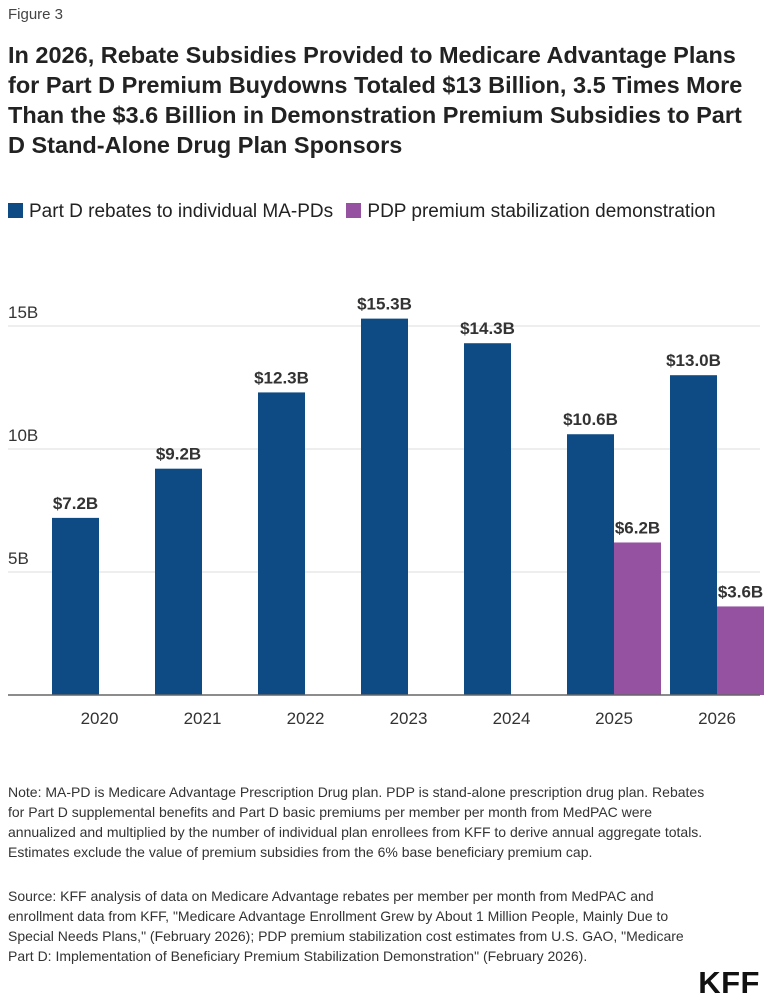  I want to click on x-tick-label-2026: 2026, so click(717, 718).